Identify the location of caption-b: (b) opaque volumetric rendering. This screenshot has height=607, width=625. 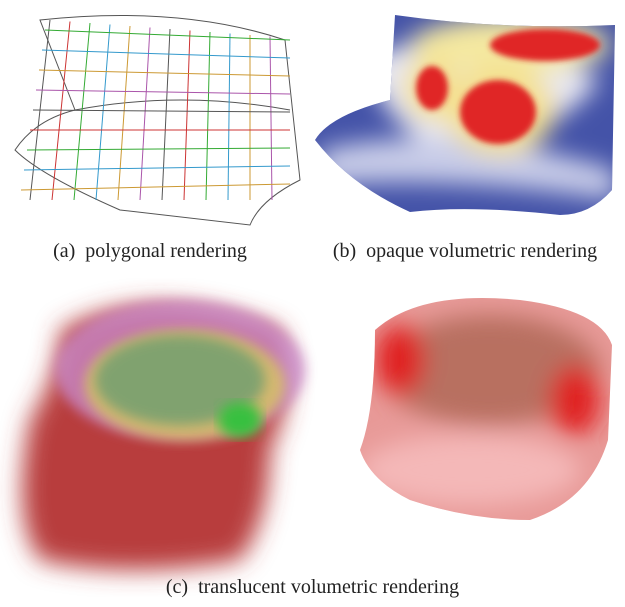
(465, 251).